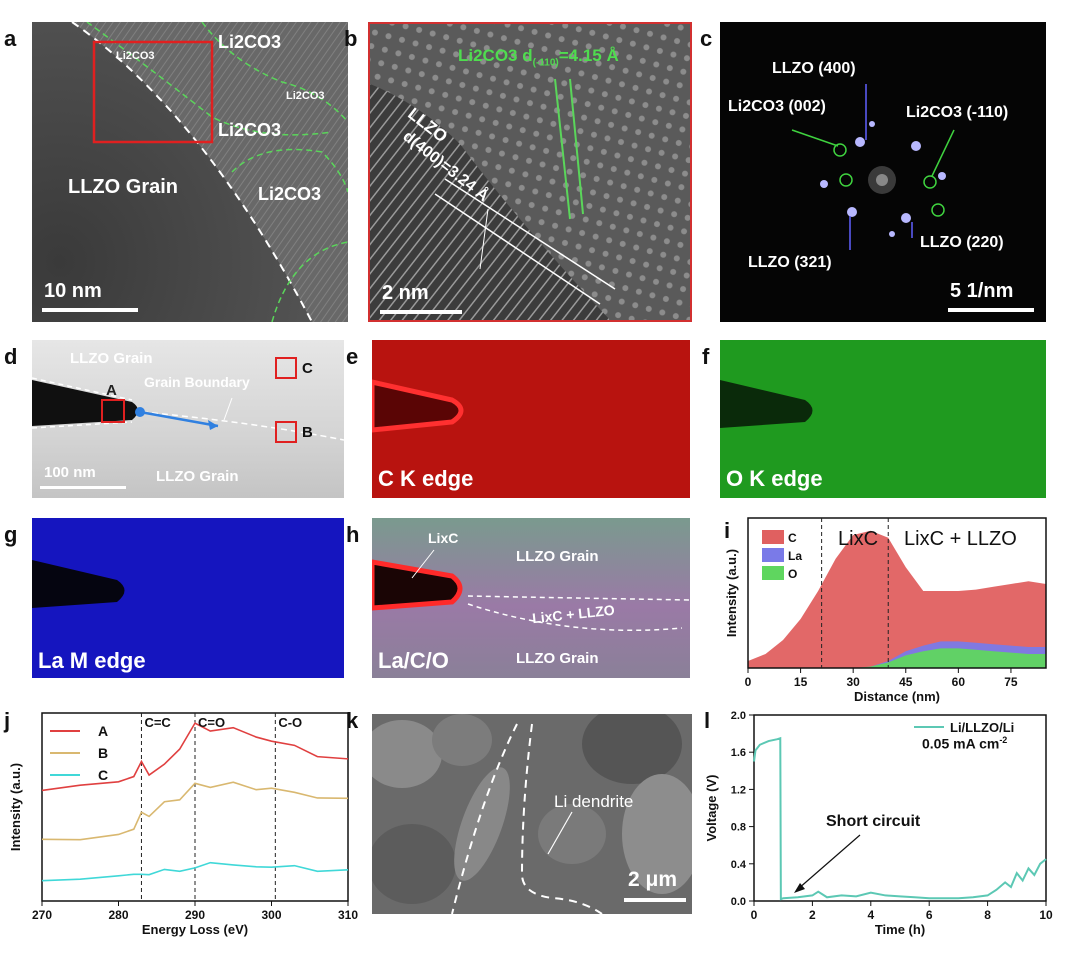 This screenshot has width=1080, height=963. I want to click on scale-bar-label: 2 μm, so click(653, 879).